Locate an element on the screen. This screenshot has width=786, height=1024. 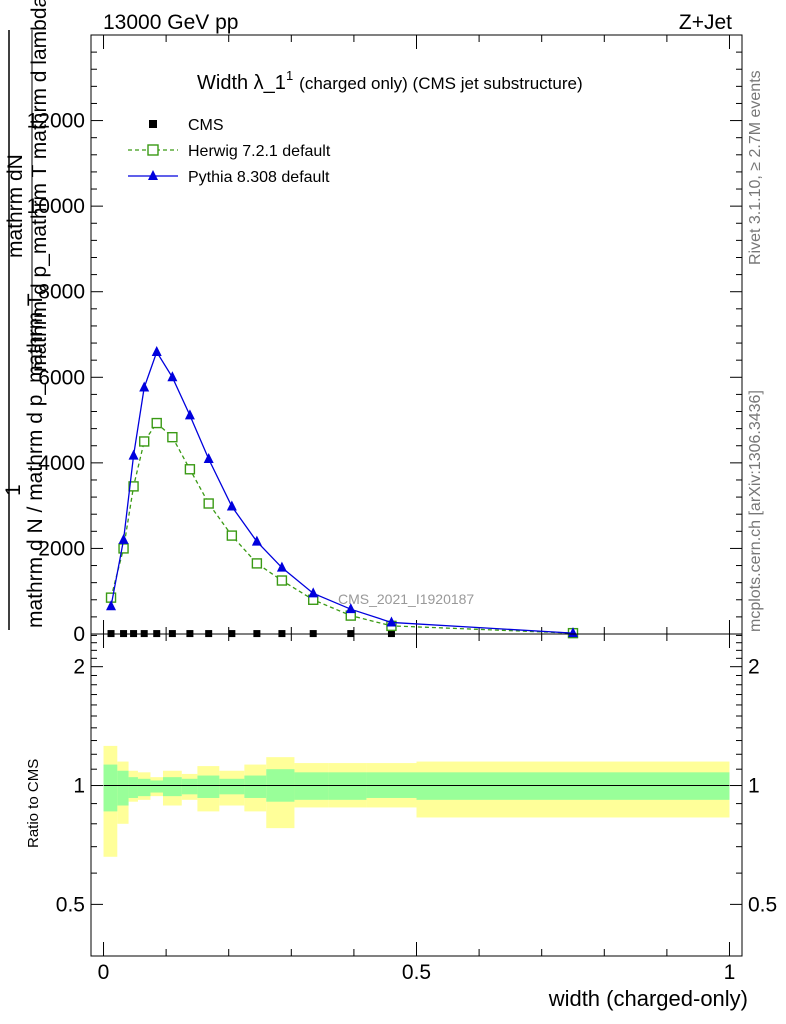
x-tick-label: 0 is located at coordinates (104, 972).